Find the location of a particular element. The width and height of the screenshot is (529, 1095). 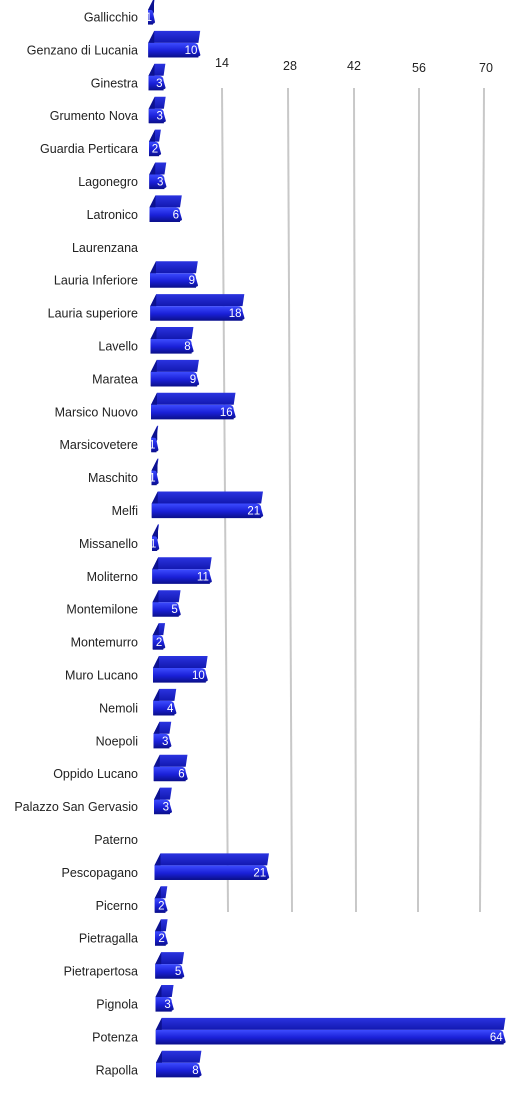

category-label: Latronico is located at coordinates (112, 215).